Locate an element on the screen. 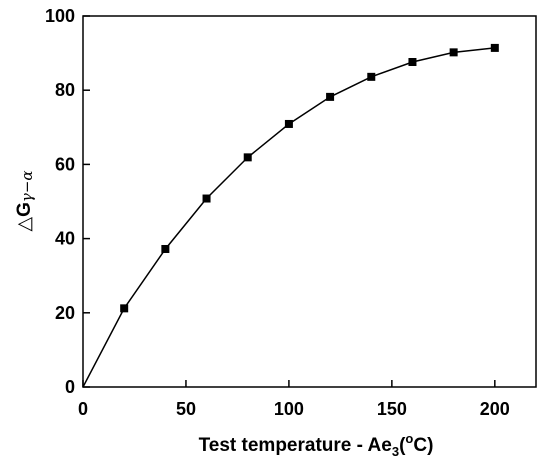 The height and width of the screenshot is (471, 550). x-axis-label-unit: C) is located at coordinates (423, 445).